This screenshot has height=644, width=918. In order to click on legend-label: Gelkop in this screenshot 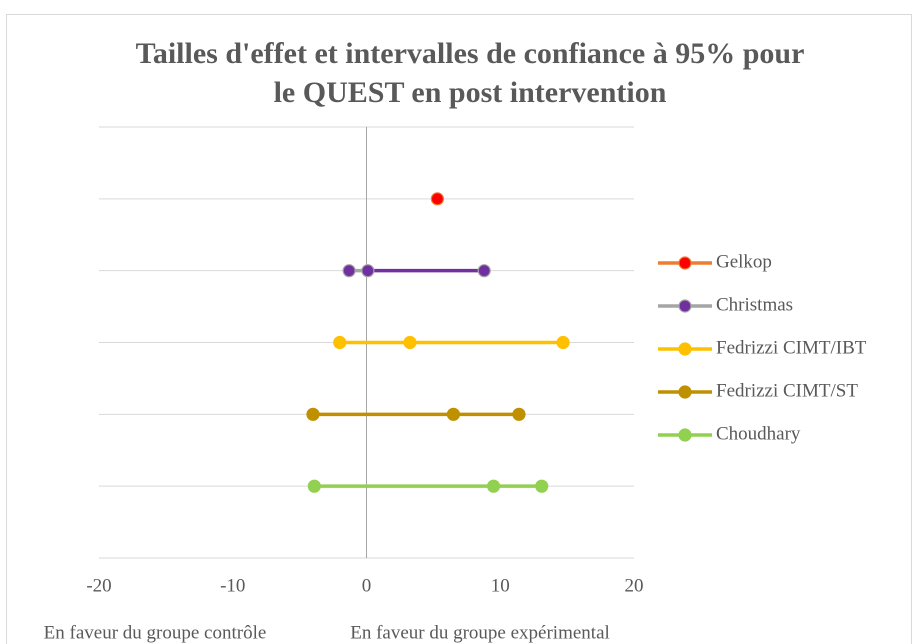, I will do `click(744, 261)`.